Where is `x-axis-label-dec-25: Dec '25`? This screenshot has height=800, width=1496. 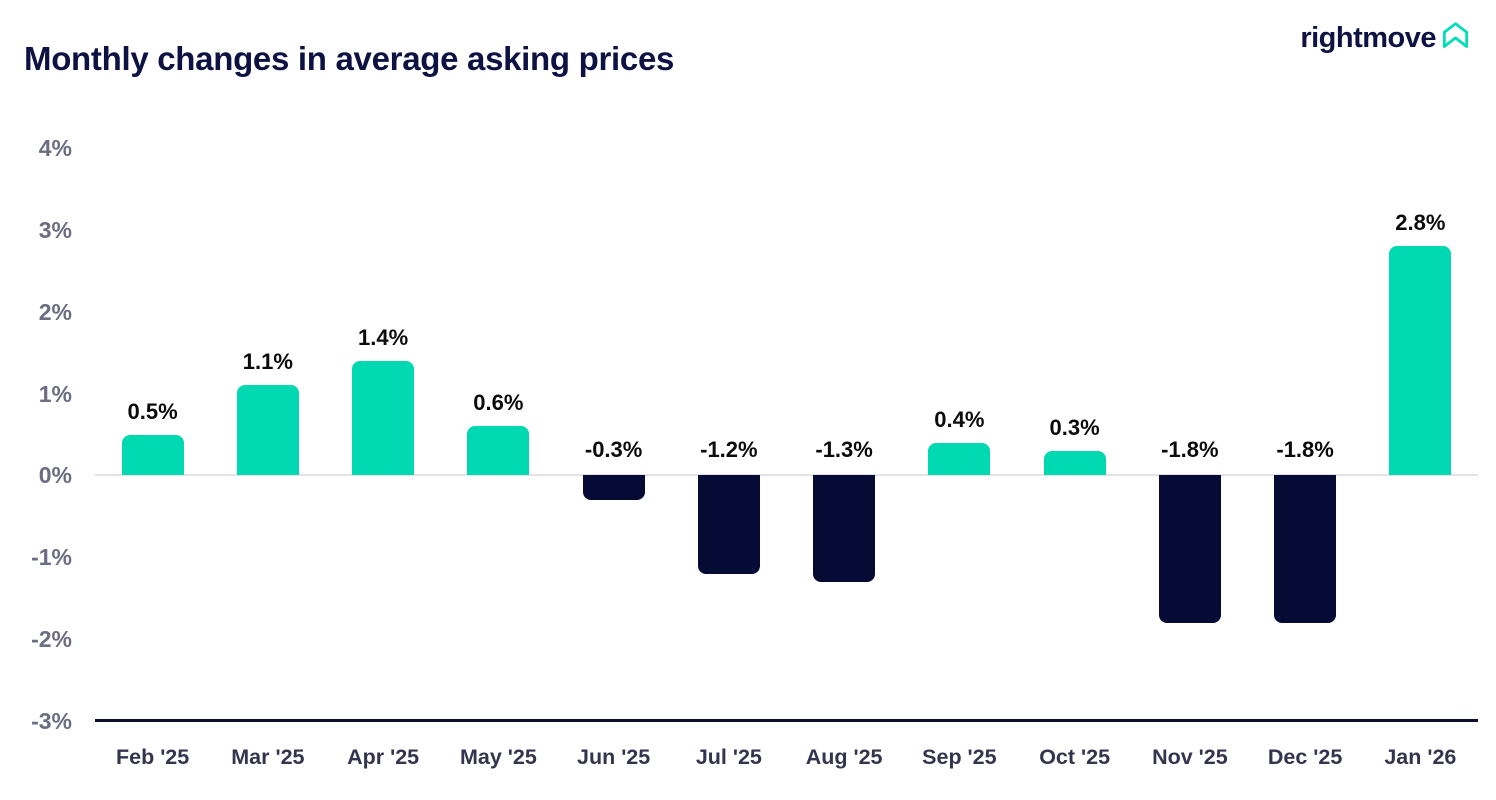
x-axis-label-dec-25: Dec '25 is located at coordinates (1305, 757).